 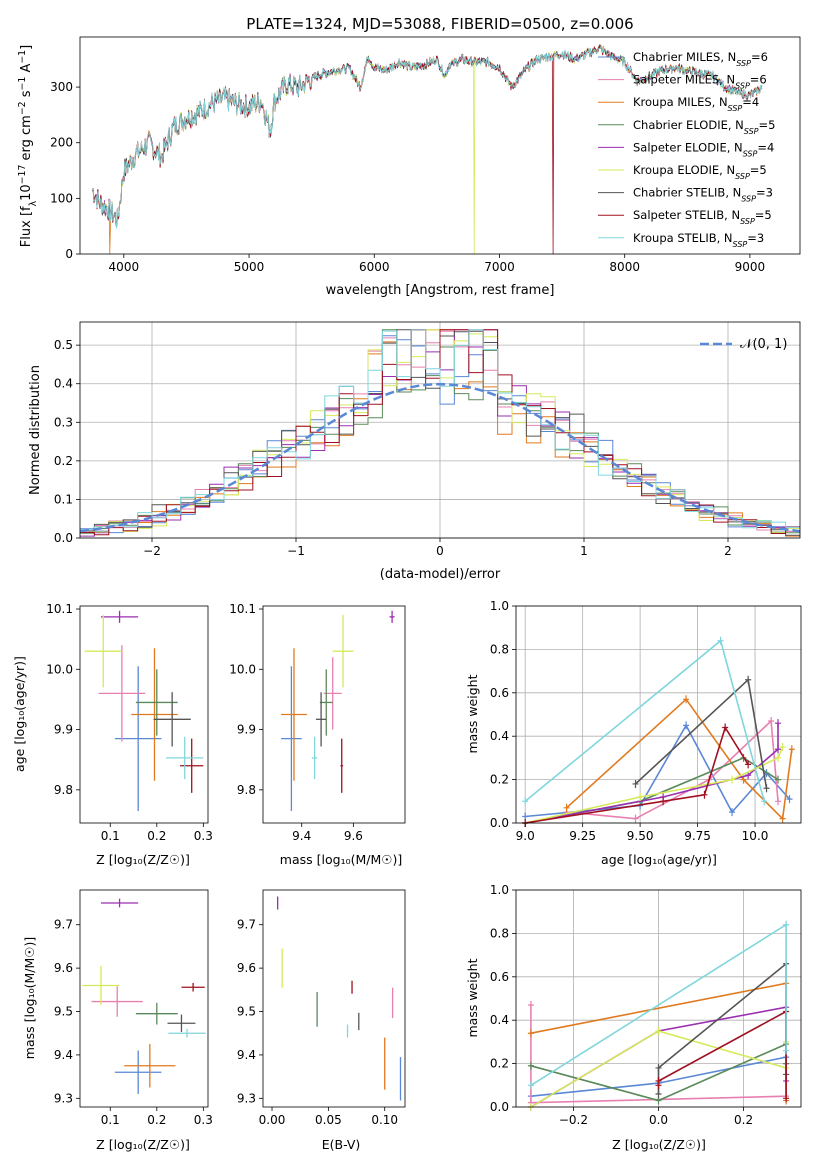 I want to click on age-vs-mass-plot-area, so click(x=338, y=710).